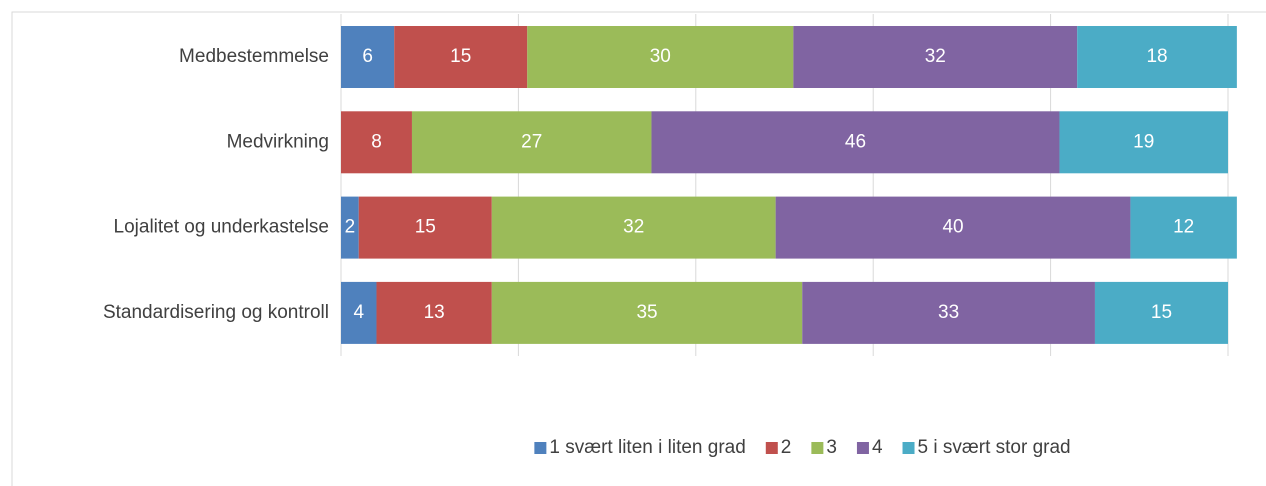 Image resolution: width=1266 pixels, height=486 pixels. Describe the element at coordinates (786, 447) in the screenshot. I see `legend-label: 2` at that location.